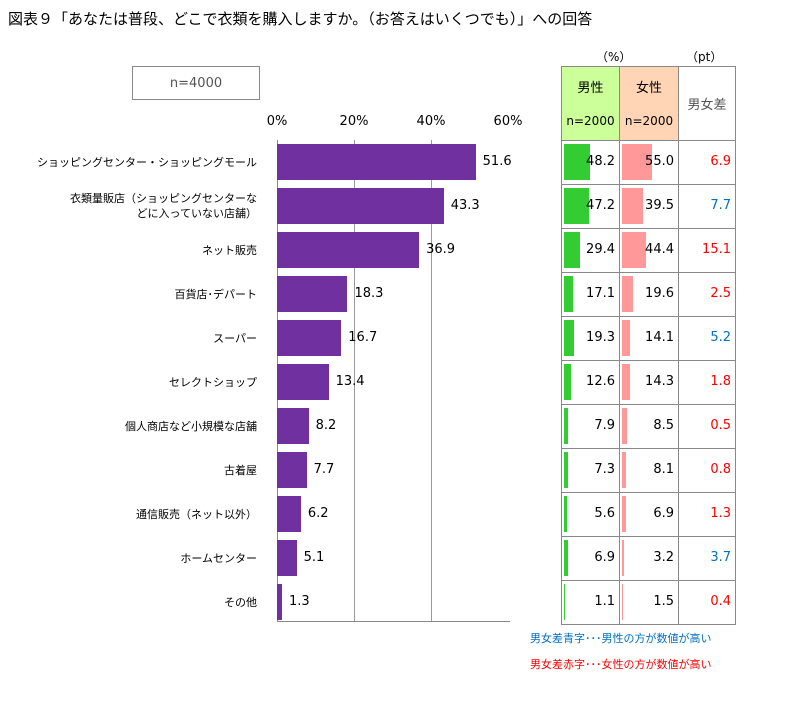 The image size is (810, 702). What do you see at coordinates (659, 293) in the screenshot?
I see `female-value: 19.6` at bounding box center [659, 293].